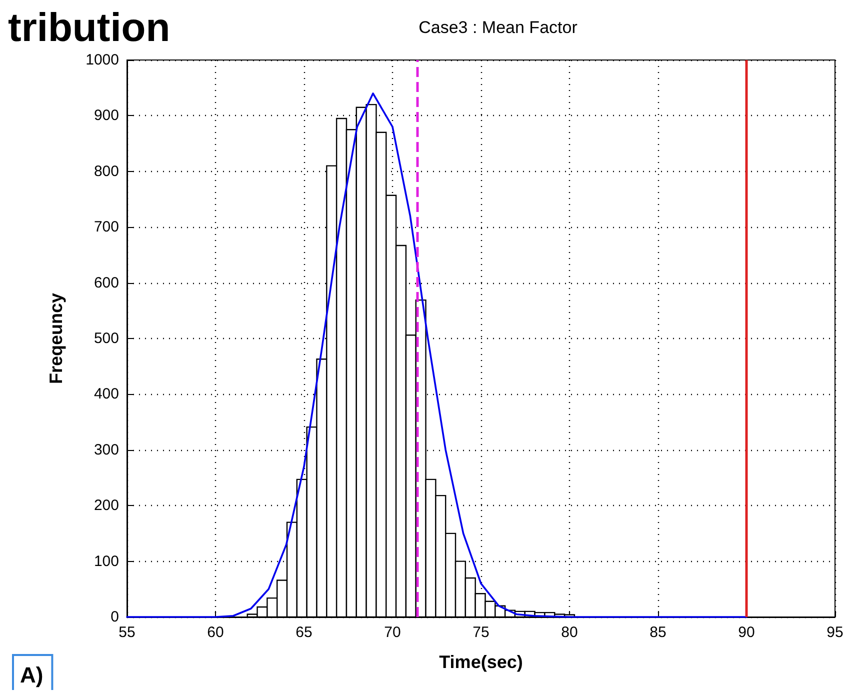 Image resolution: width=861 pixels, height=698 pixels. Describe the element at coordinates (106, 561) in the screenshot. I see `y-tick-label: 100` at that location.